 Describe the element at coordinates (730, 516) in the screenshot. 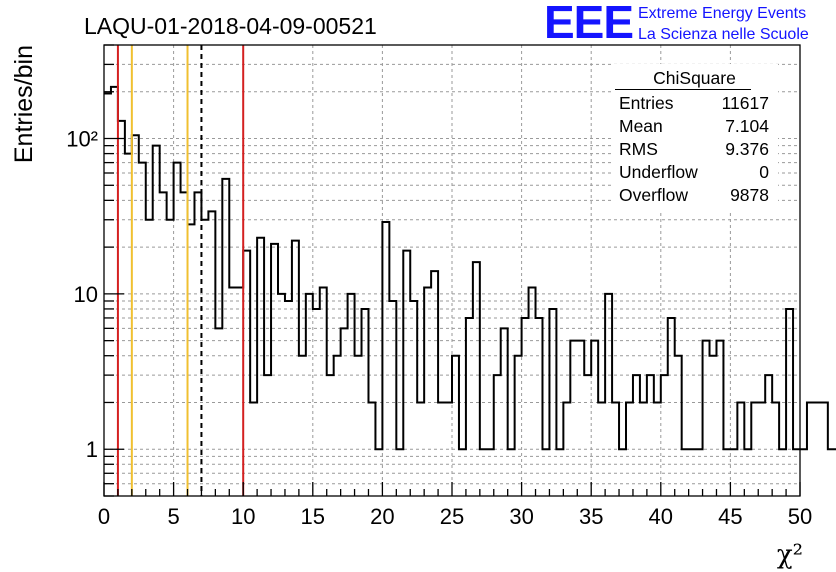

I see `x-tick-label: 45` at that location.